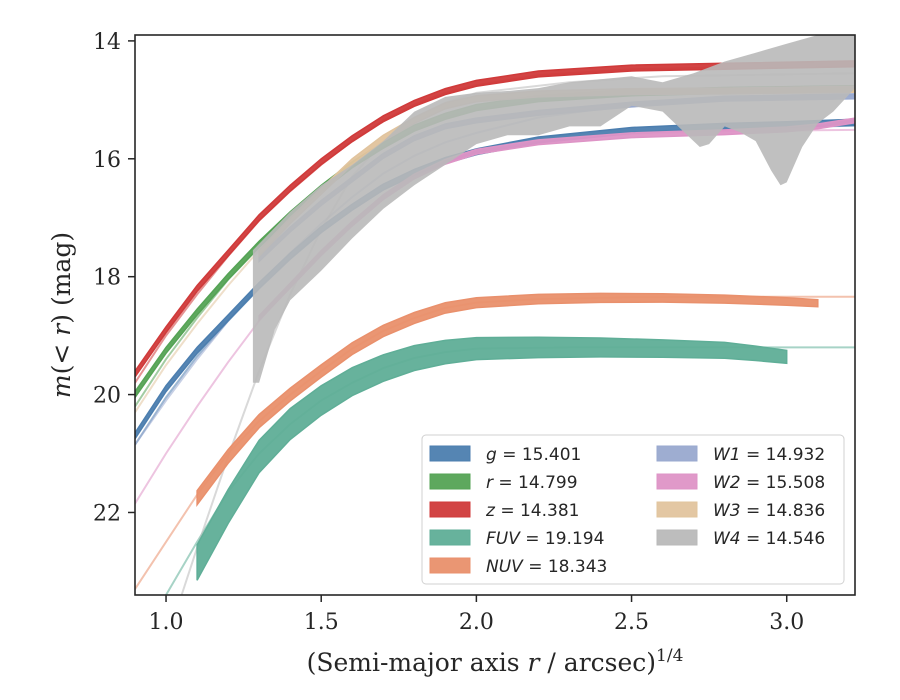 The image size is (900, 700). Describe the element at coordinates (107, 160) in the screenshot. I see `y-tick-label: 16` at that location.